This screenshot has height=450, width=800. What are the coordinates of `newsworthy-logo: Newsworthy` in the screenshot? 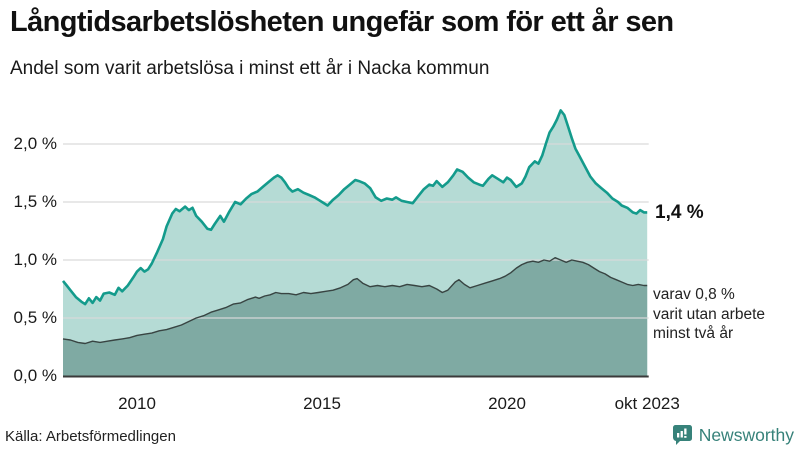 It's located at (733, 435).